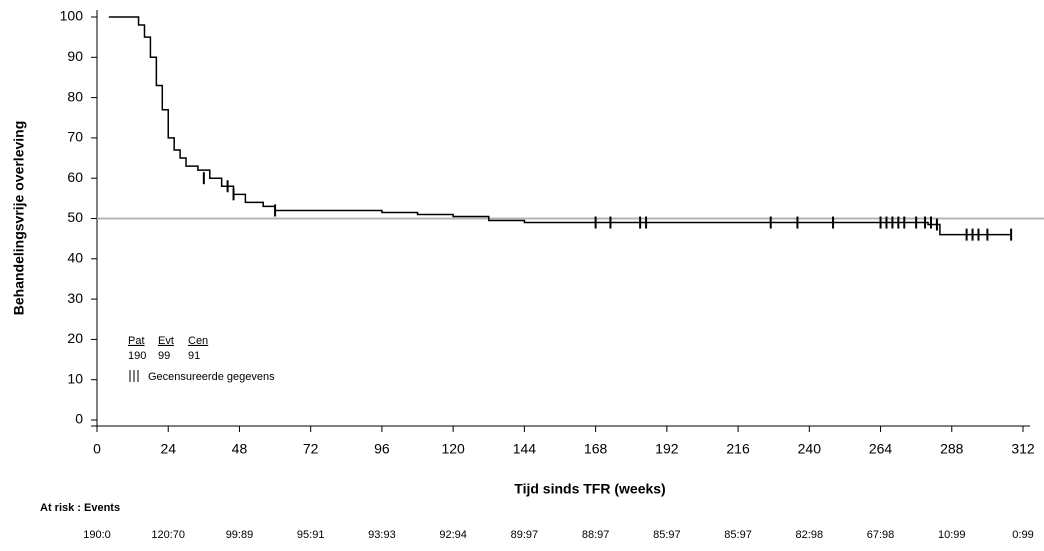 The height and width of the screenshot is (551, 1044). I want to click on x-tick-label: 144, so click(525, 449).